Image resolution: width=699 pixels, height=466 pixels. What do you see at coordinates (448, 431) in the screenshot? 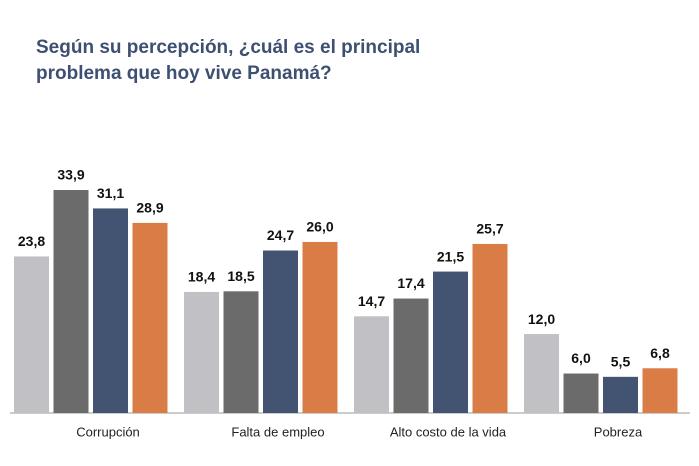
I see `x-tick-label: Alto costo de la vida` at bounding box center [448, 431].